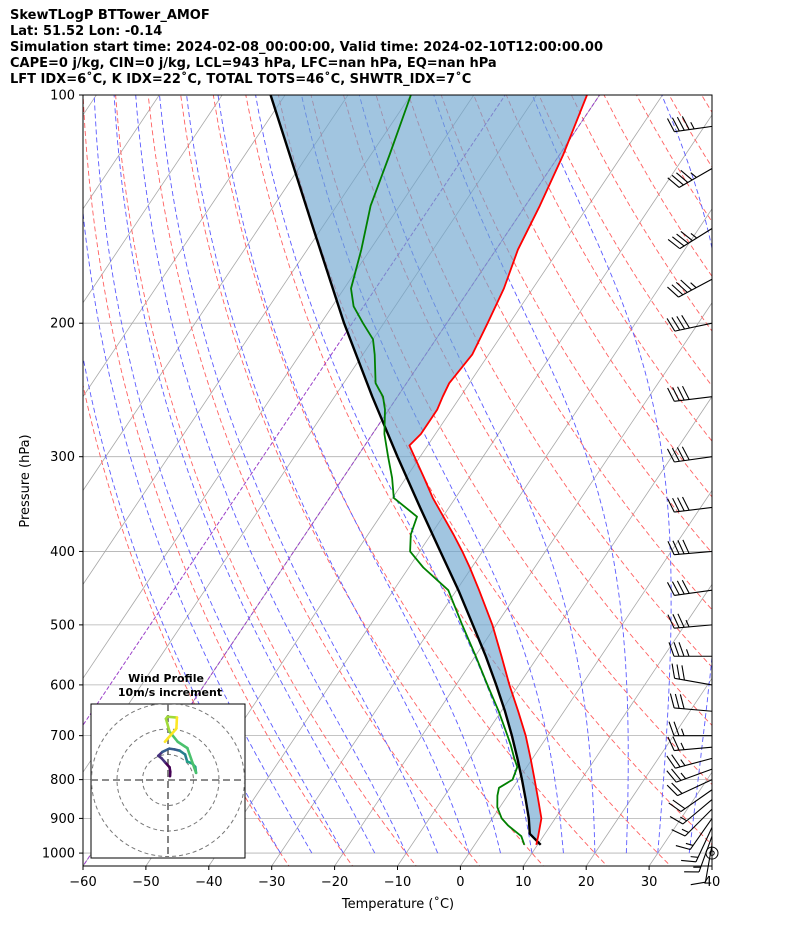  Describe the element at coordinates (168, 765) in the screenshot. I see `hodograph-inset: Wind Profile 10m/s increment` at that location.